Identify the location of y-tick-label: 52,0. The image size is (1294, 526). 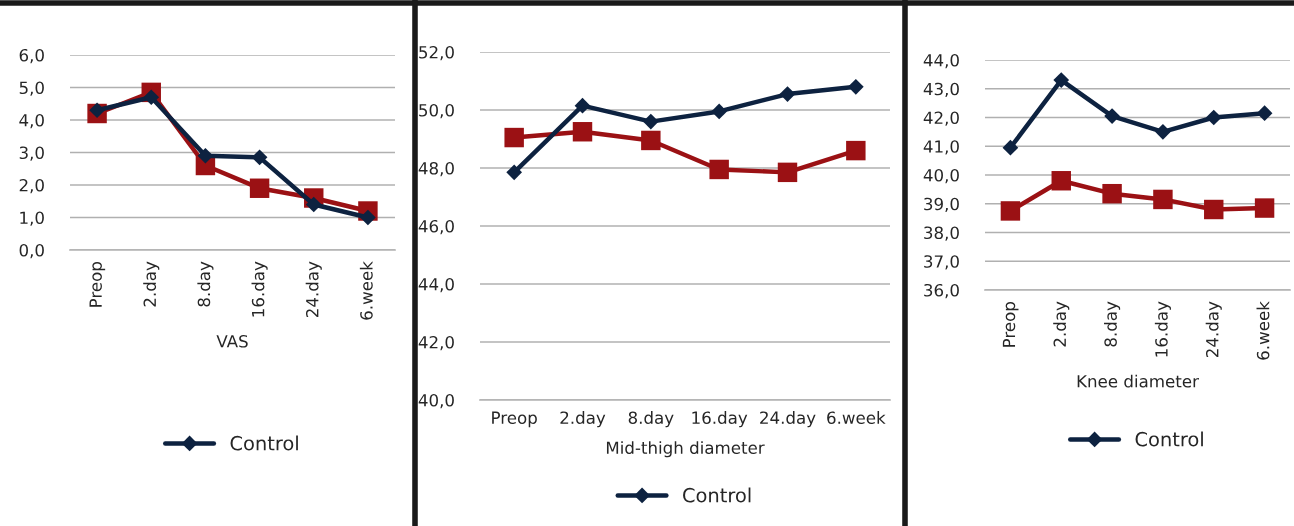
(436, 53).